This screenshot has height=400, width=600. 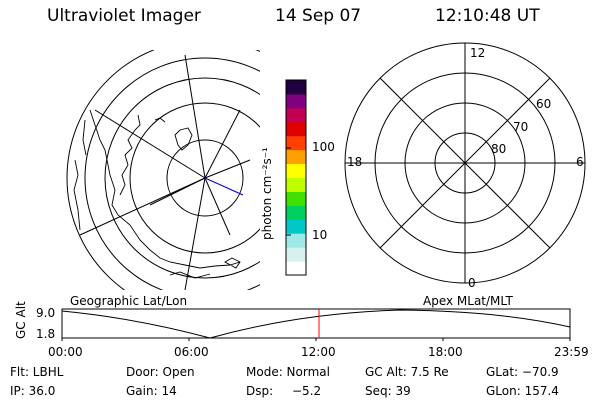 I want to click on filter-status: Flt: LBHL, so click(x=37, y=372).